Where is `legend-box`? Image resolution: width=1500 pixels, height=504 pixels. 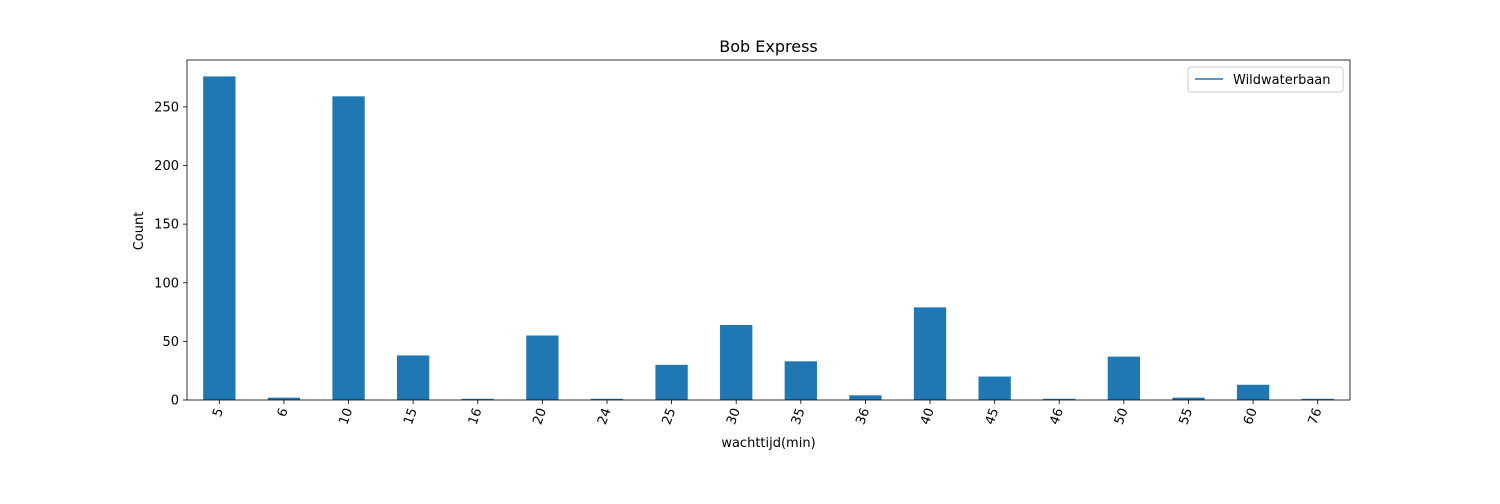 legend-box is located at coordinates (1265, 79).